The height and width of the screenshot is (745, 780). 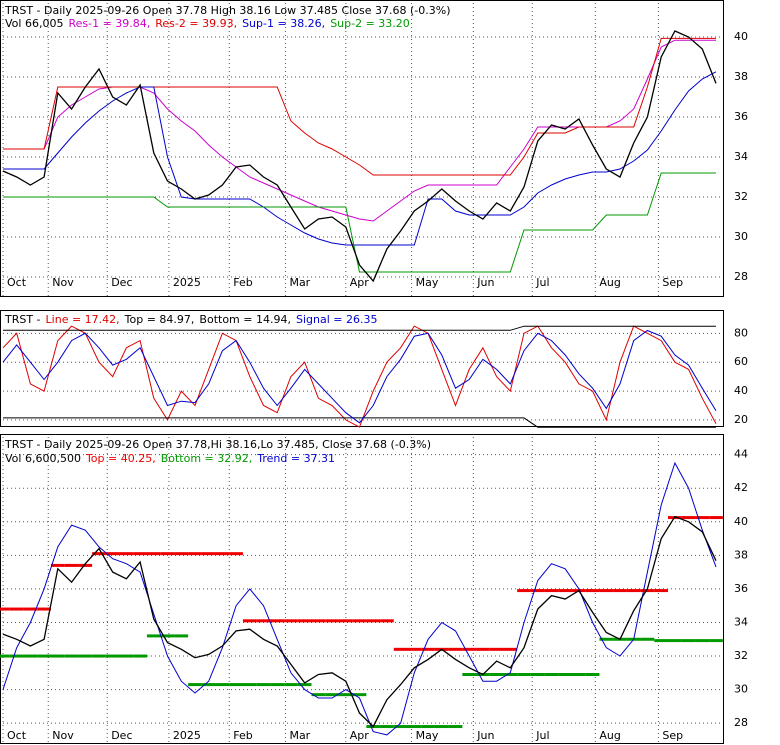 What do you see at coordinates (22, 319) in the screenshot?
I see `panel-title: TRST -` at bounding box center [22, 319].